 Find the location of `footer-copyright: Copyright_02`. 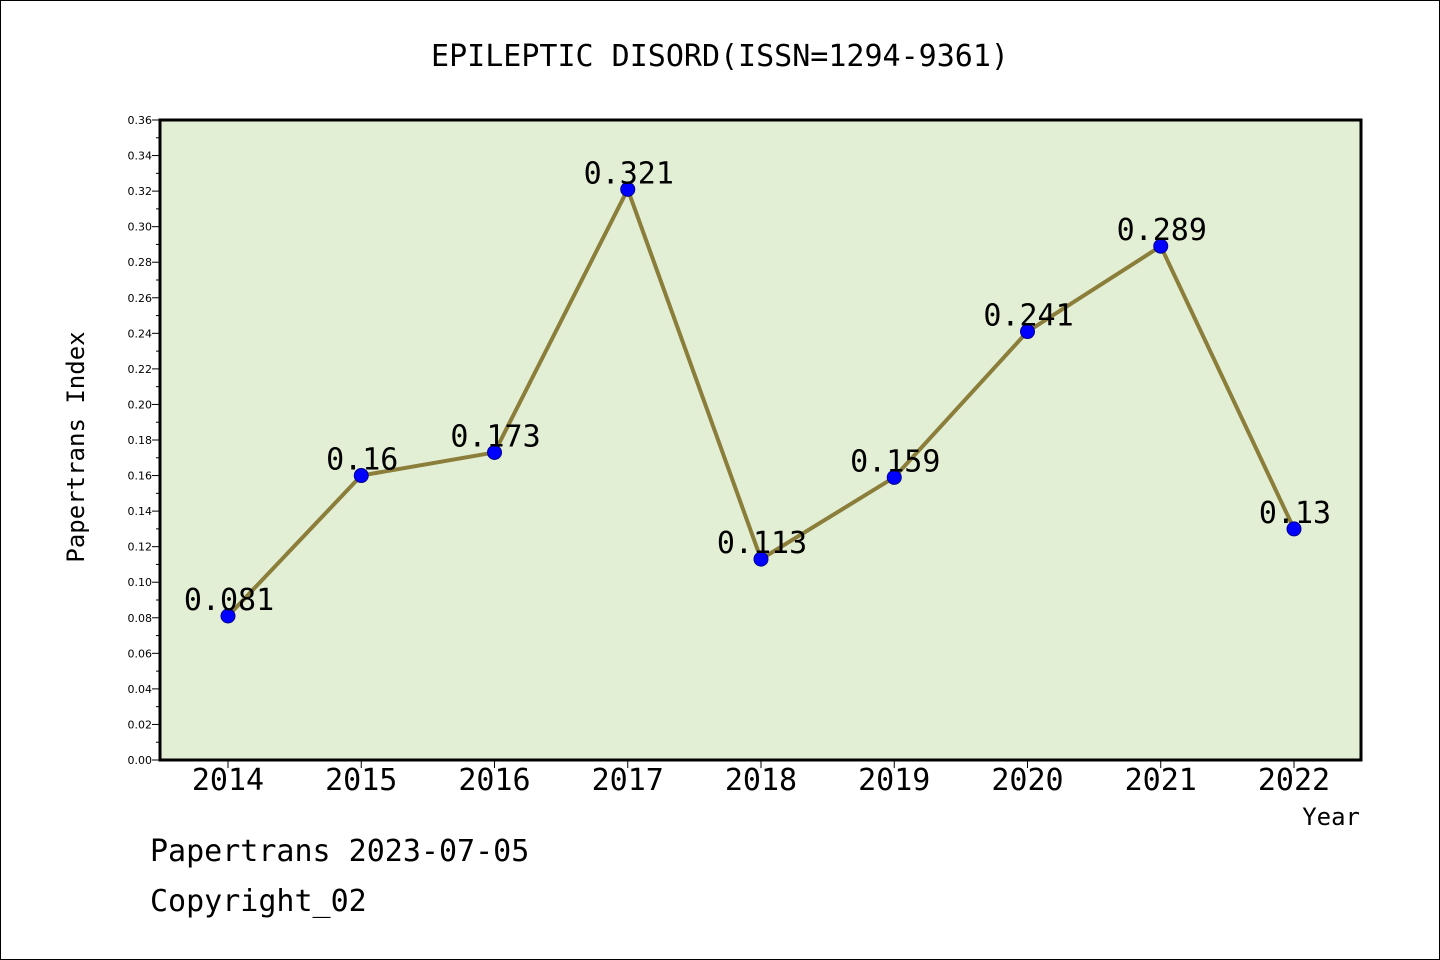

footer-copyright: Copyright_02 is located at coordinates (258, 901).